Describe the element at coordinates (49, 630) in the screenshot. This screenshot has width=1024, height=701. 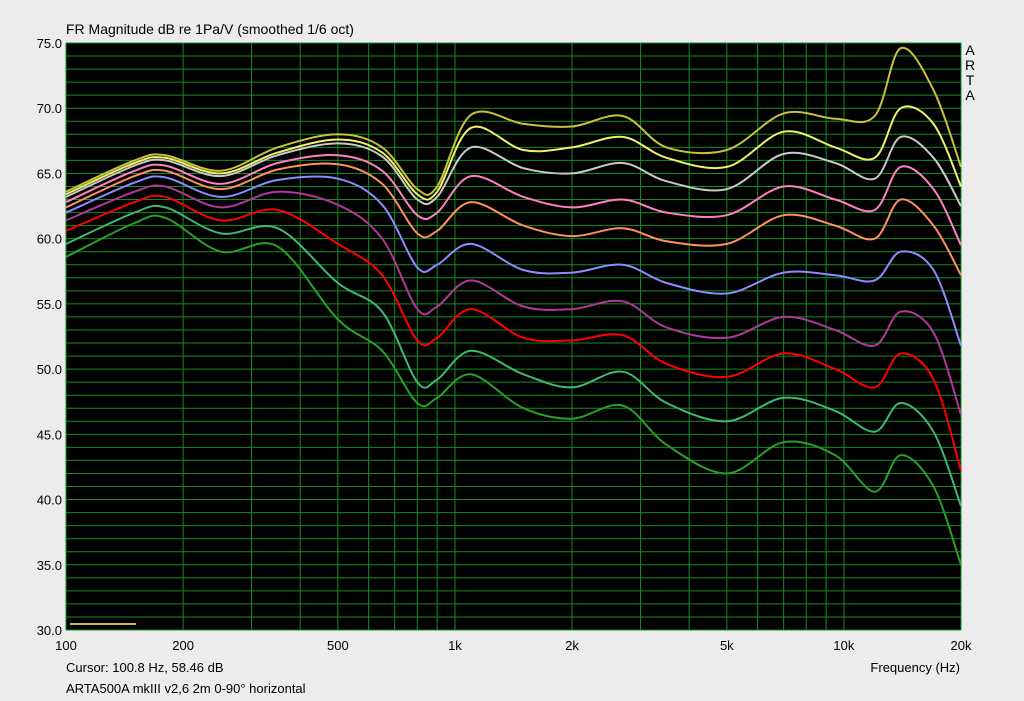
I see `y-tick-label: 30.0` at that location.